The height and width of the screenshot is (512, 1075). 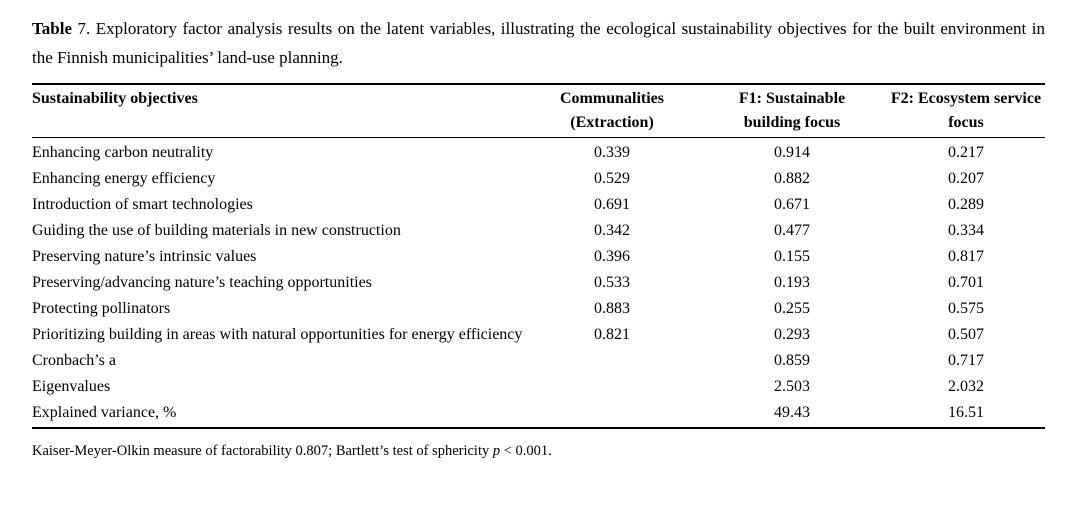 What do you see at coordinates (612, 308) in the screenshot?
I see `cell-communalities: 0.883` at bounding box center [612, 308].